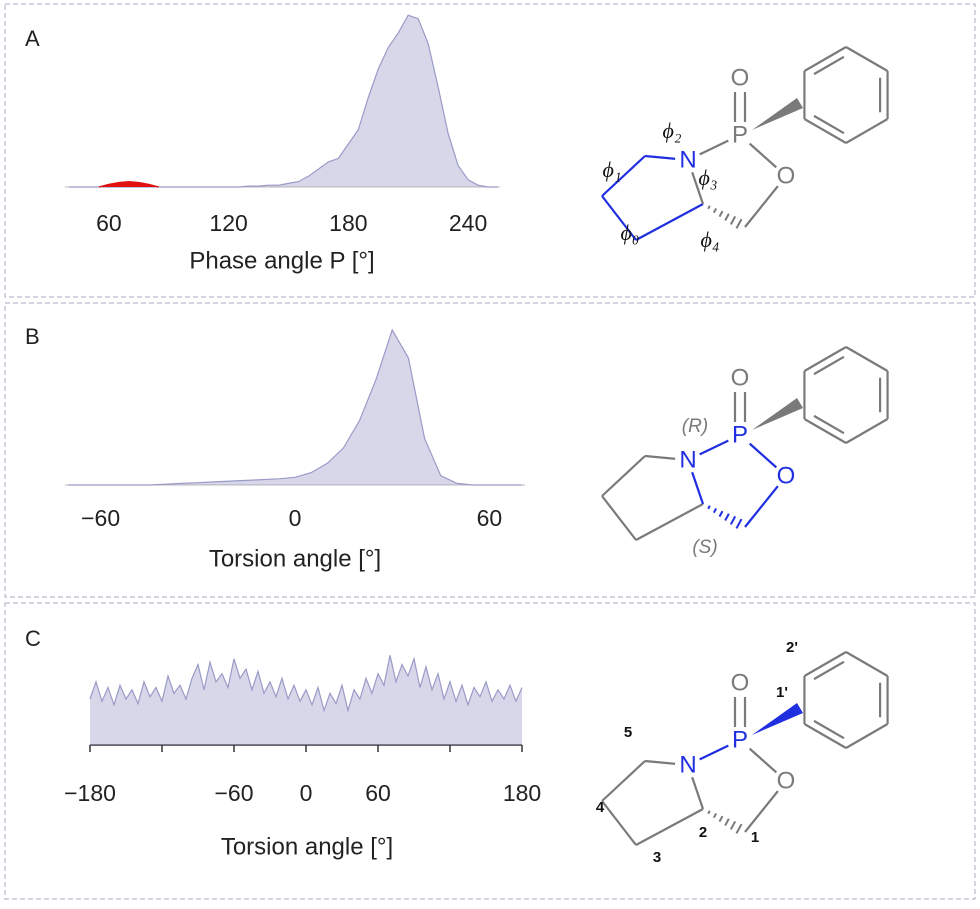 The image size is (980, 909). I want to click on structure-label: ϕ₃, so click(707, 177).